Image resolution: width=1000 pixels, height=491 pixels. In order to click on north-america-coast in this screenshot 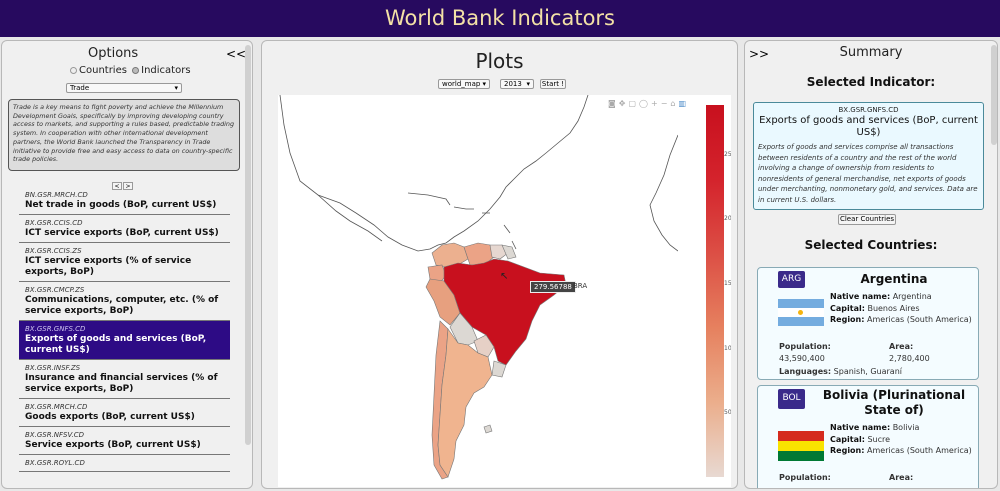, I will do `click(434, 173)`.